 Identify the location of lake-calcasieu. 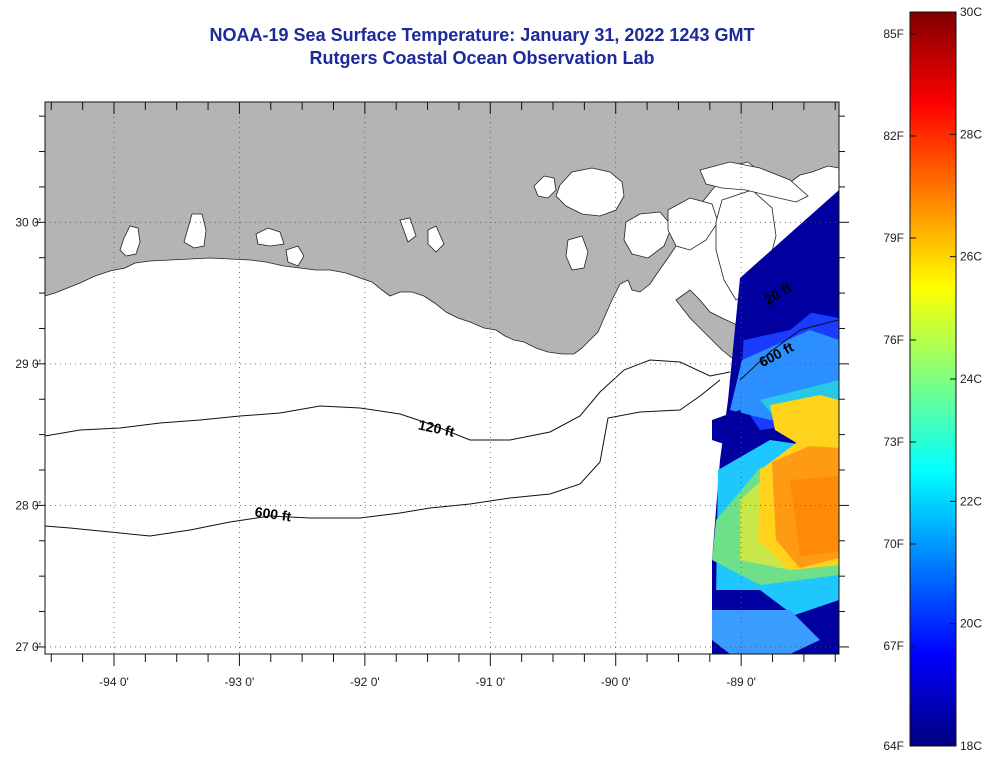
(130, 241).